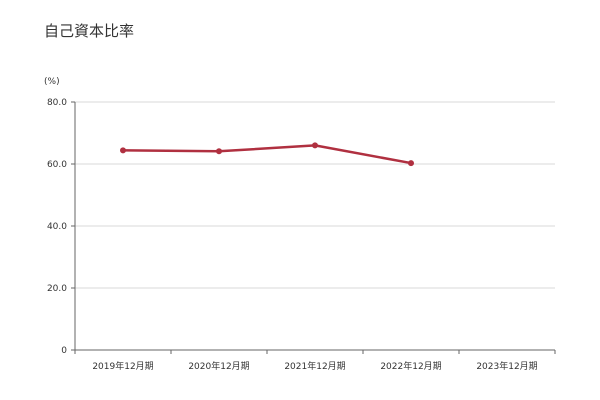  I want to click on x-tick-label: 2020年12月期, so click(218, 366).